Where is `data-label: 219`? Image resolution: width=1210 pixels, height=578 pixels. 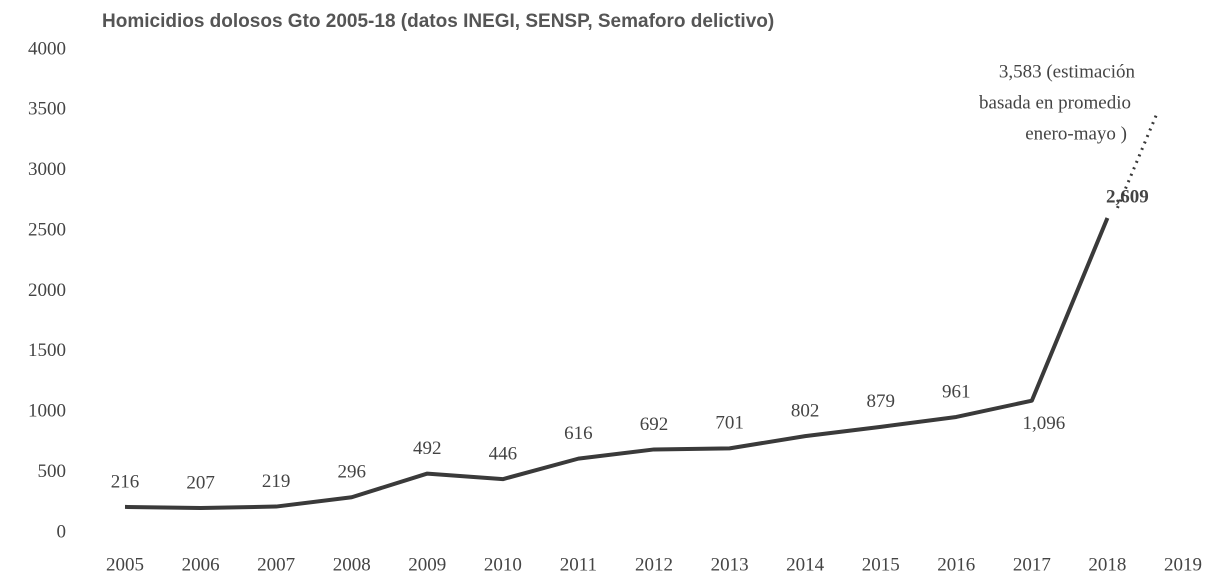 data-label: 219 is located at coordinates (276, 481).